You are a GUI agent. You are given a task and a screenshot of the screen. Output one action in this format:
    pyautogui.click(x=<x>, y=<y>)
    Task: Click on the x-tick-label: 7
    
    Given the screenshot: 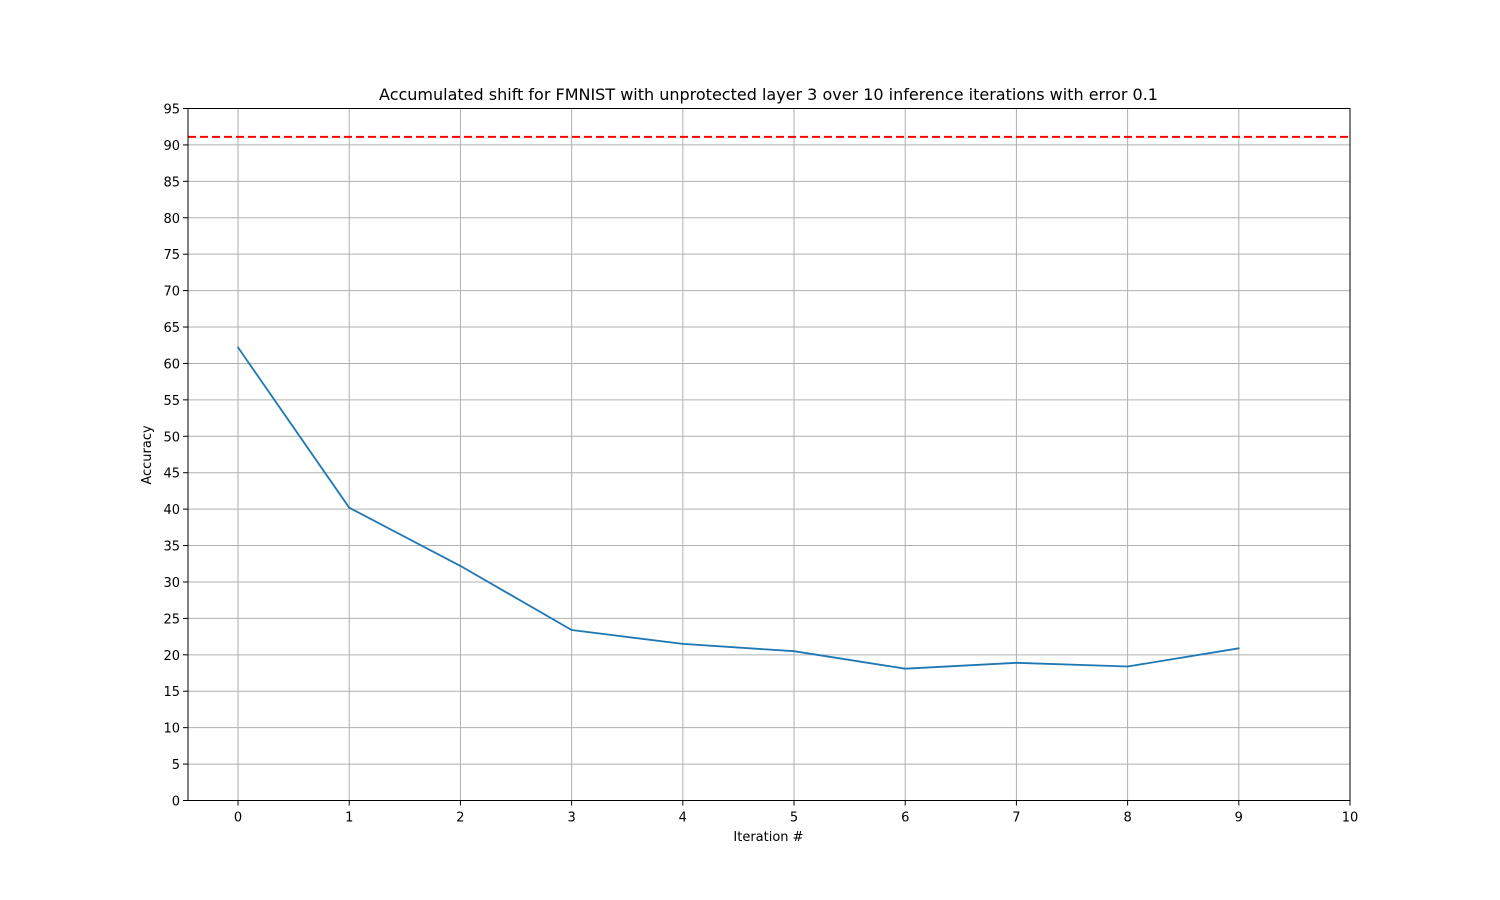 What is the action you would take?
    pyautogui.click(x=1016, y=818)
    